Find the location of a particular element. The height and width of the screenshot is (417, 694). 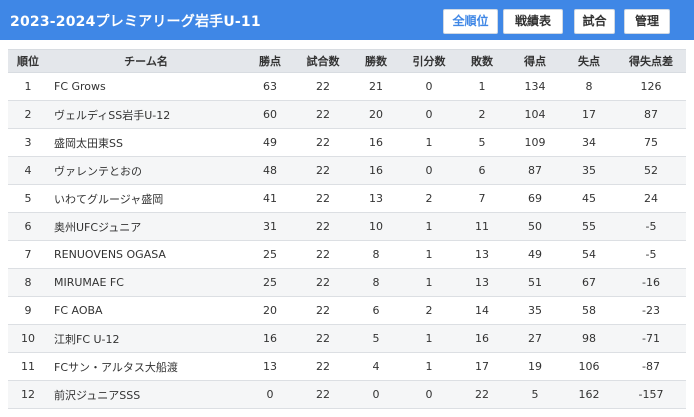

points-cell: 60 is located at coordinates (270, 114).